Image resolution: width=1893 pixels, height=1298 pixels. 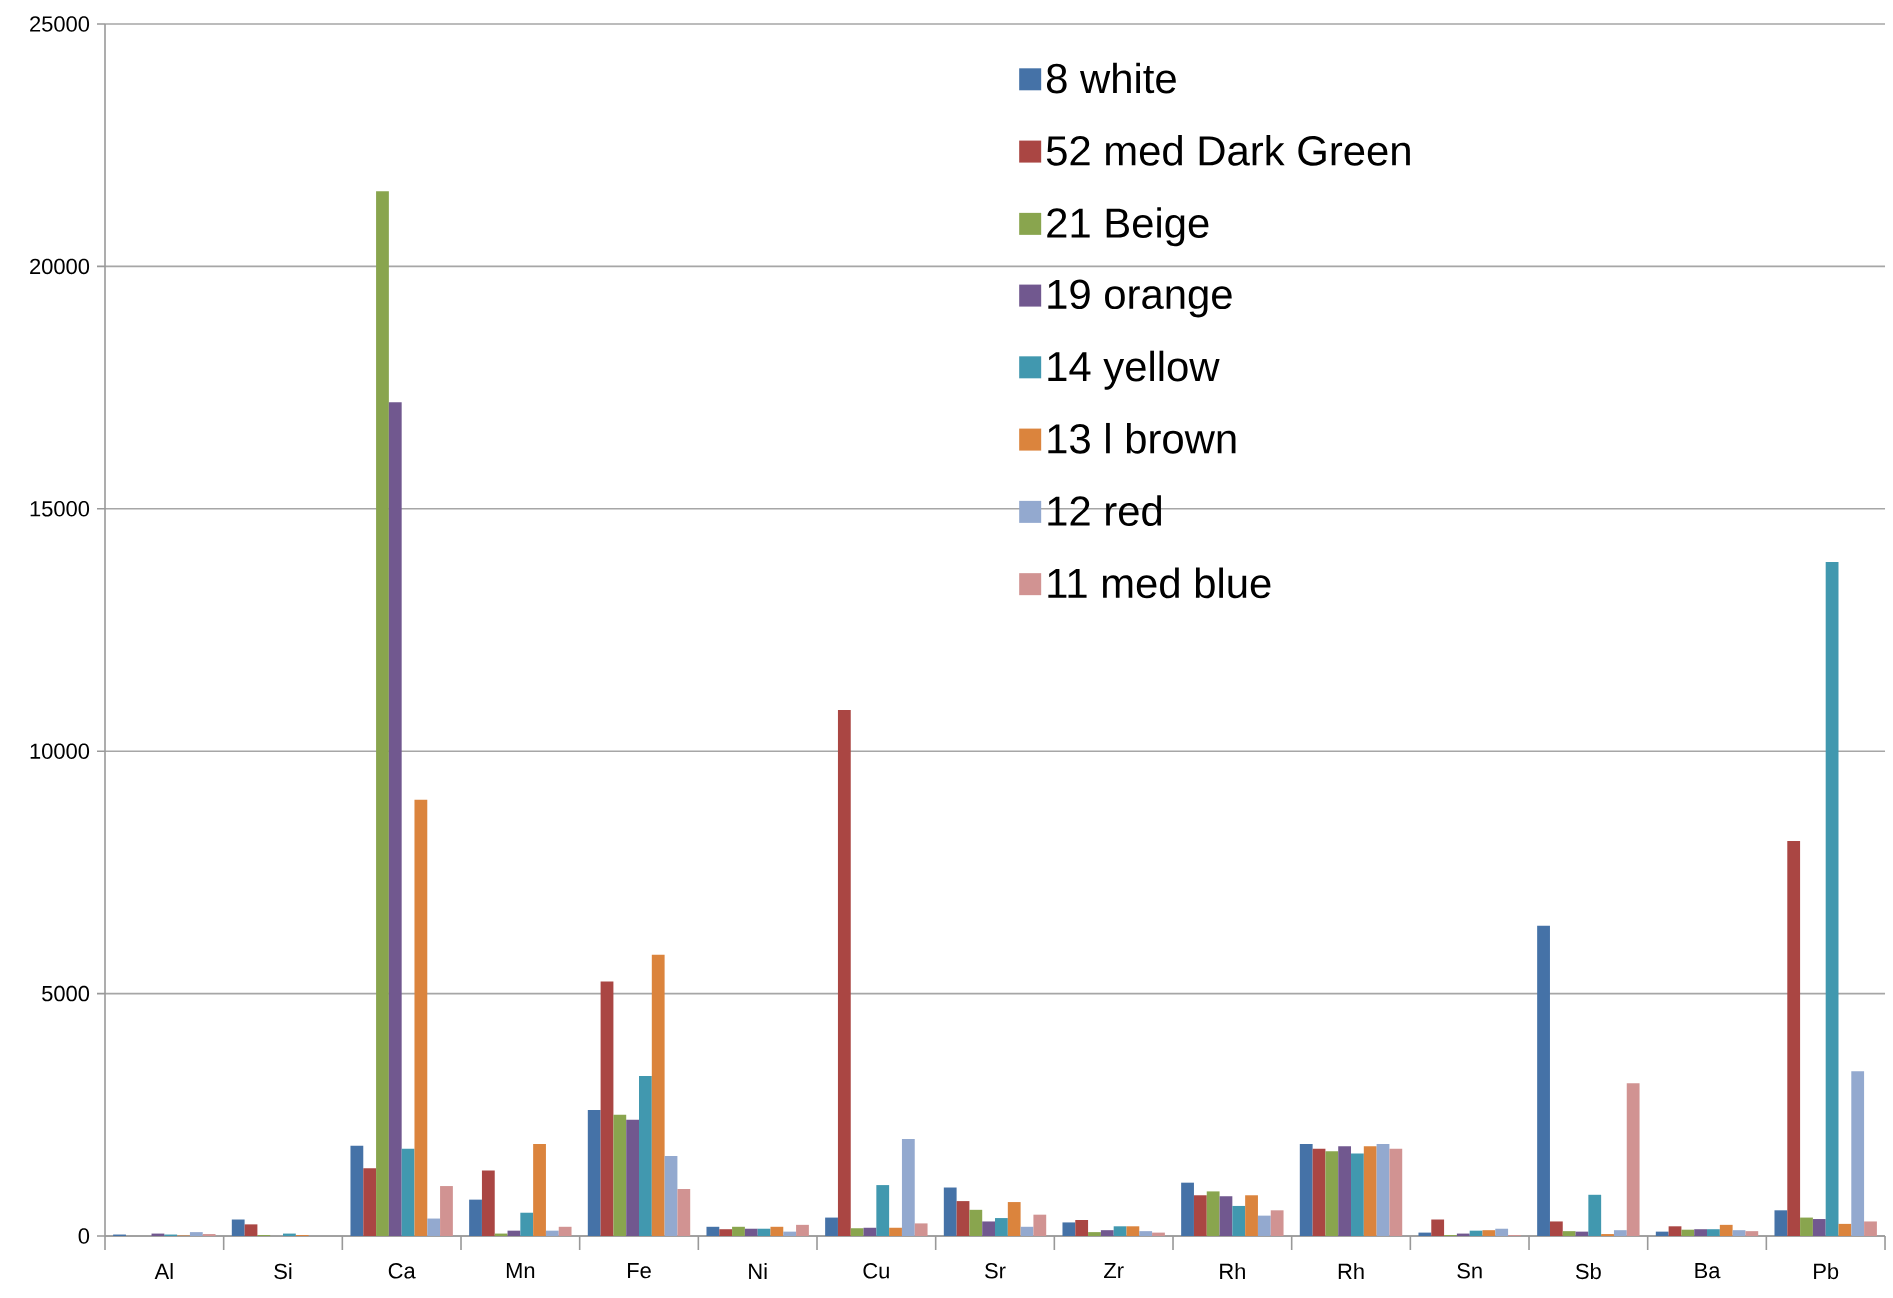 I want to click on legend-label: 12 red, so click(x=1105, y=510).